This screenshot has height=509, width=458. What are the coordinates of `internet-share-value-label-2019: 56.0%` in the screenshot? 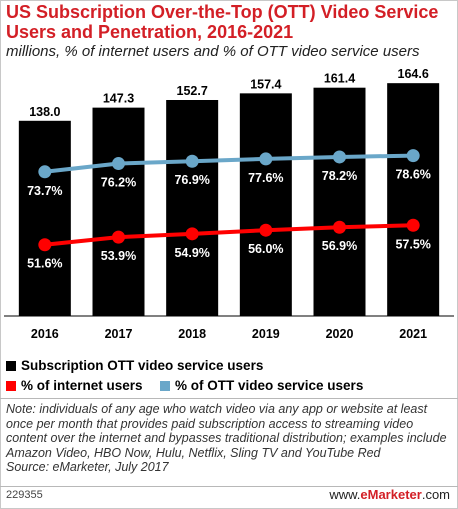 It's located at (265, 249).